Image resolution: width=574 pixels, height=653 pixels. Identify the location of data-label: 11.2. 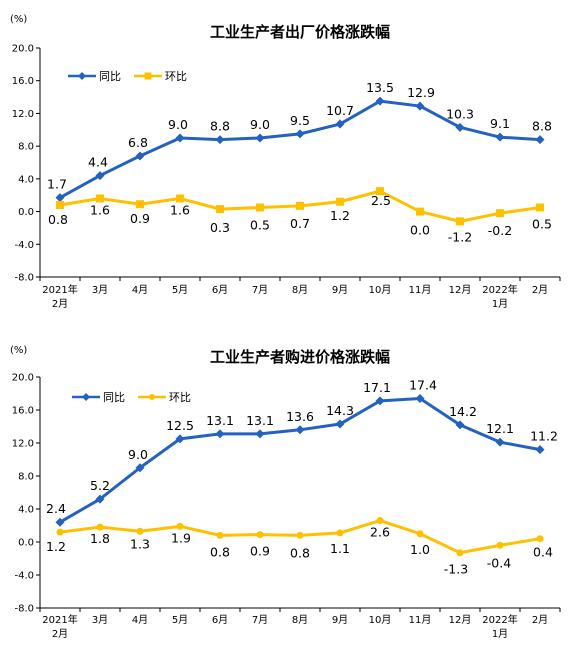
(544, 436).